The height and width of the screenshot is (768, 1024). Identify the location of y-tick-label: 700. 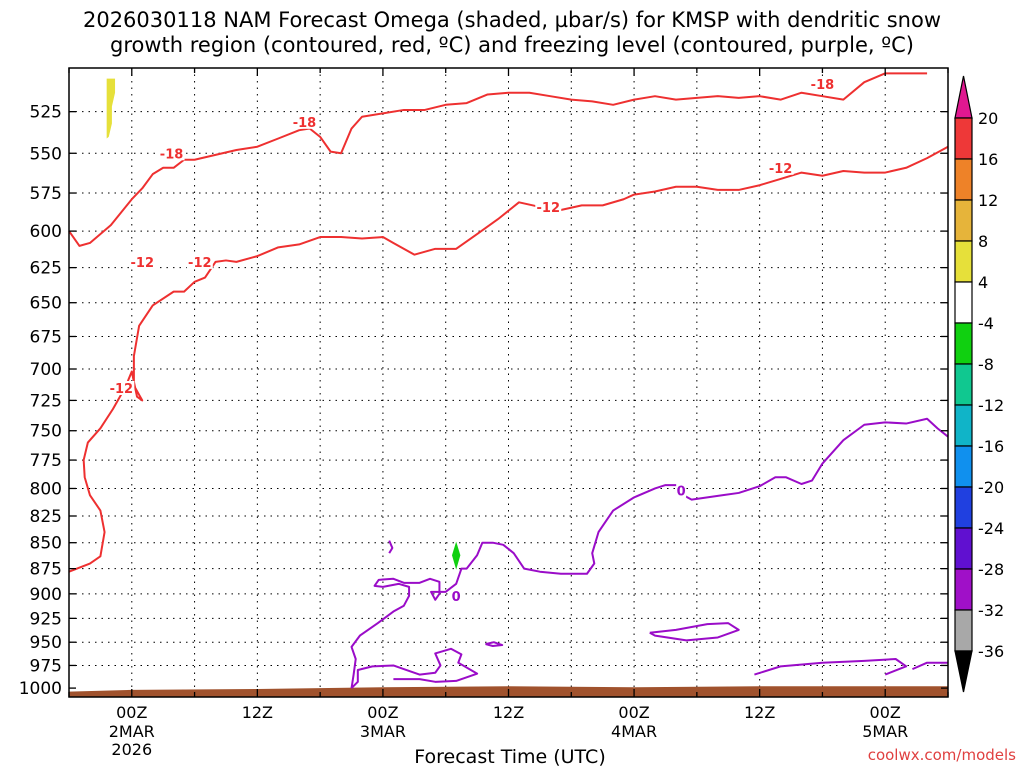
(46, 370).